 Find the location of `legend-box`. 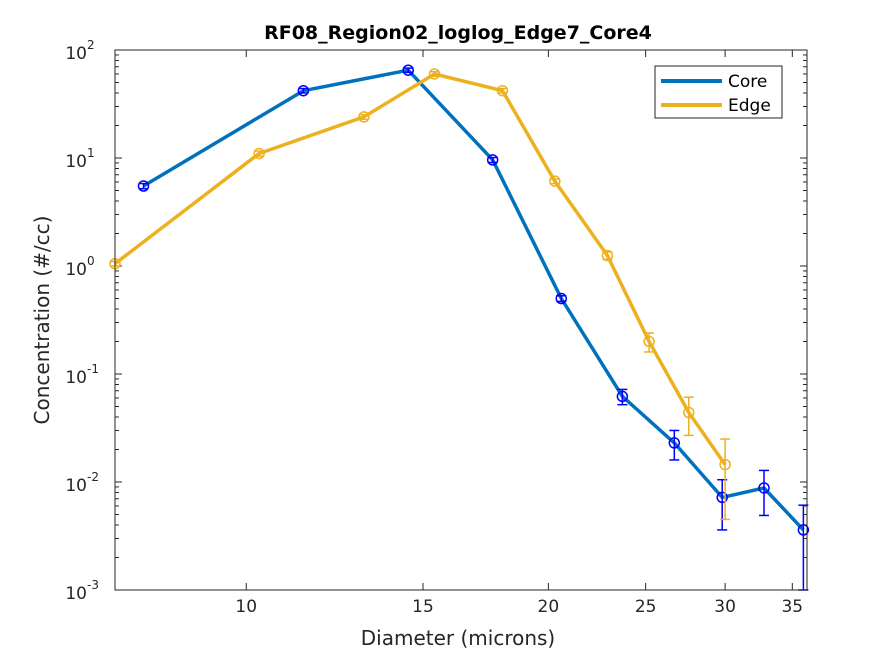

legend-box is located at coordinates (718, 92).